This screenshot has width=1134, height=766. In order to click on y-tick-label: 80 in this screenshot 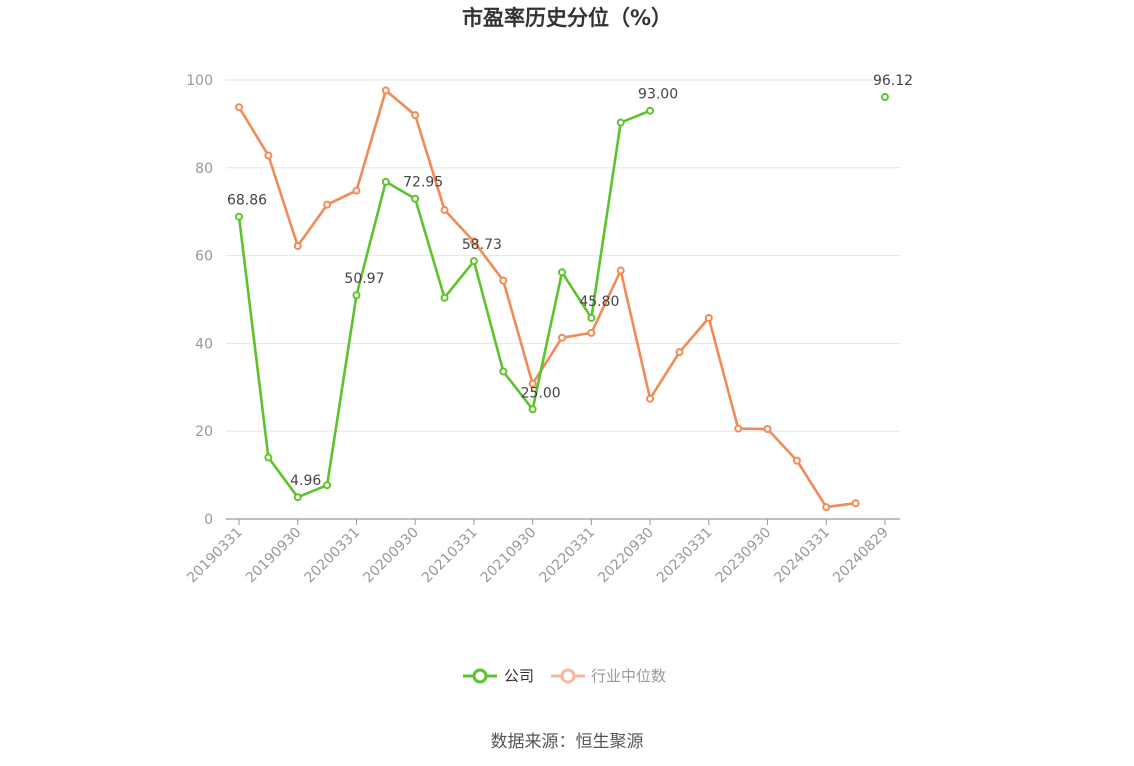, I will do `click(204, 169)`.